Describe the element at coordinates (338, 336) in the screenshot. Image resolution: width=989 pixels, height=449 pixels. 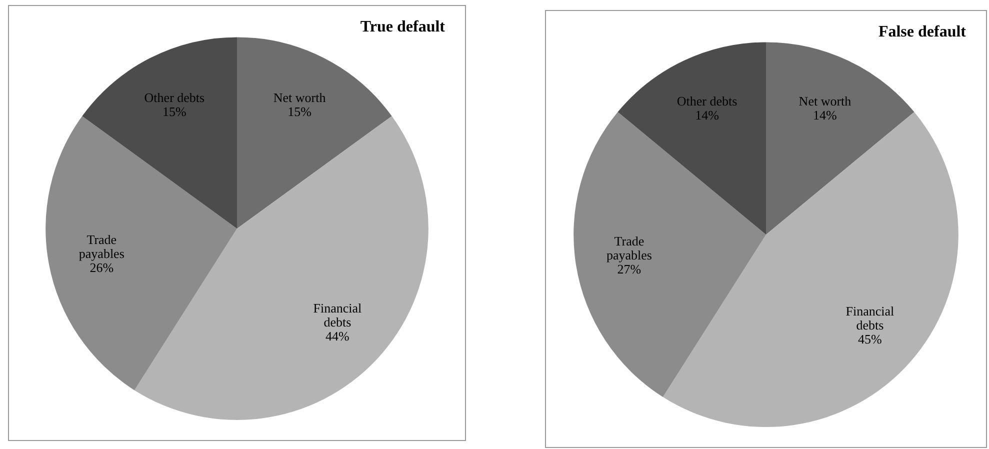
I see `data-label: 44%` at that location.